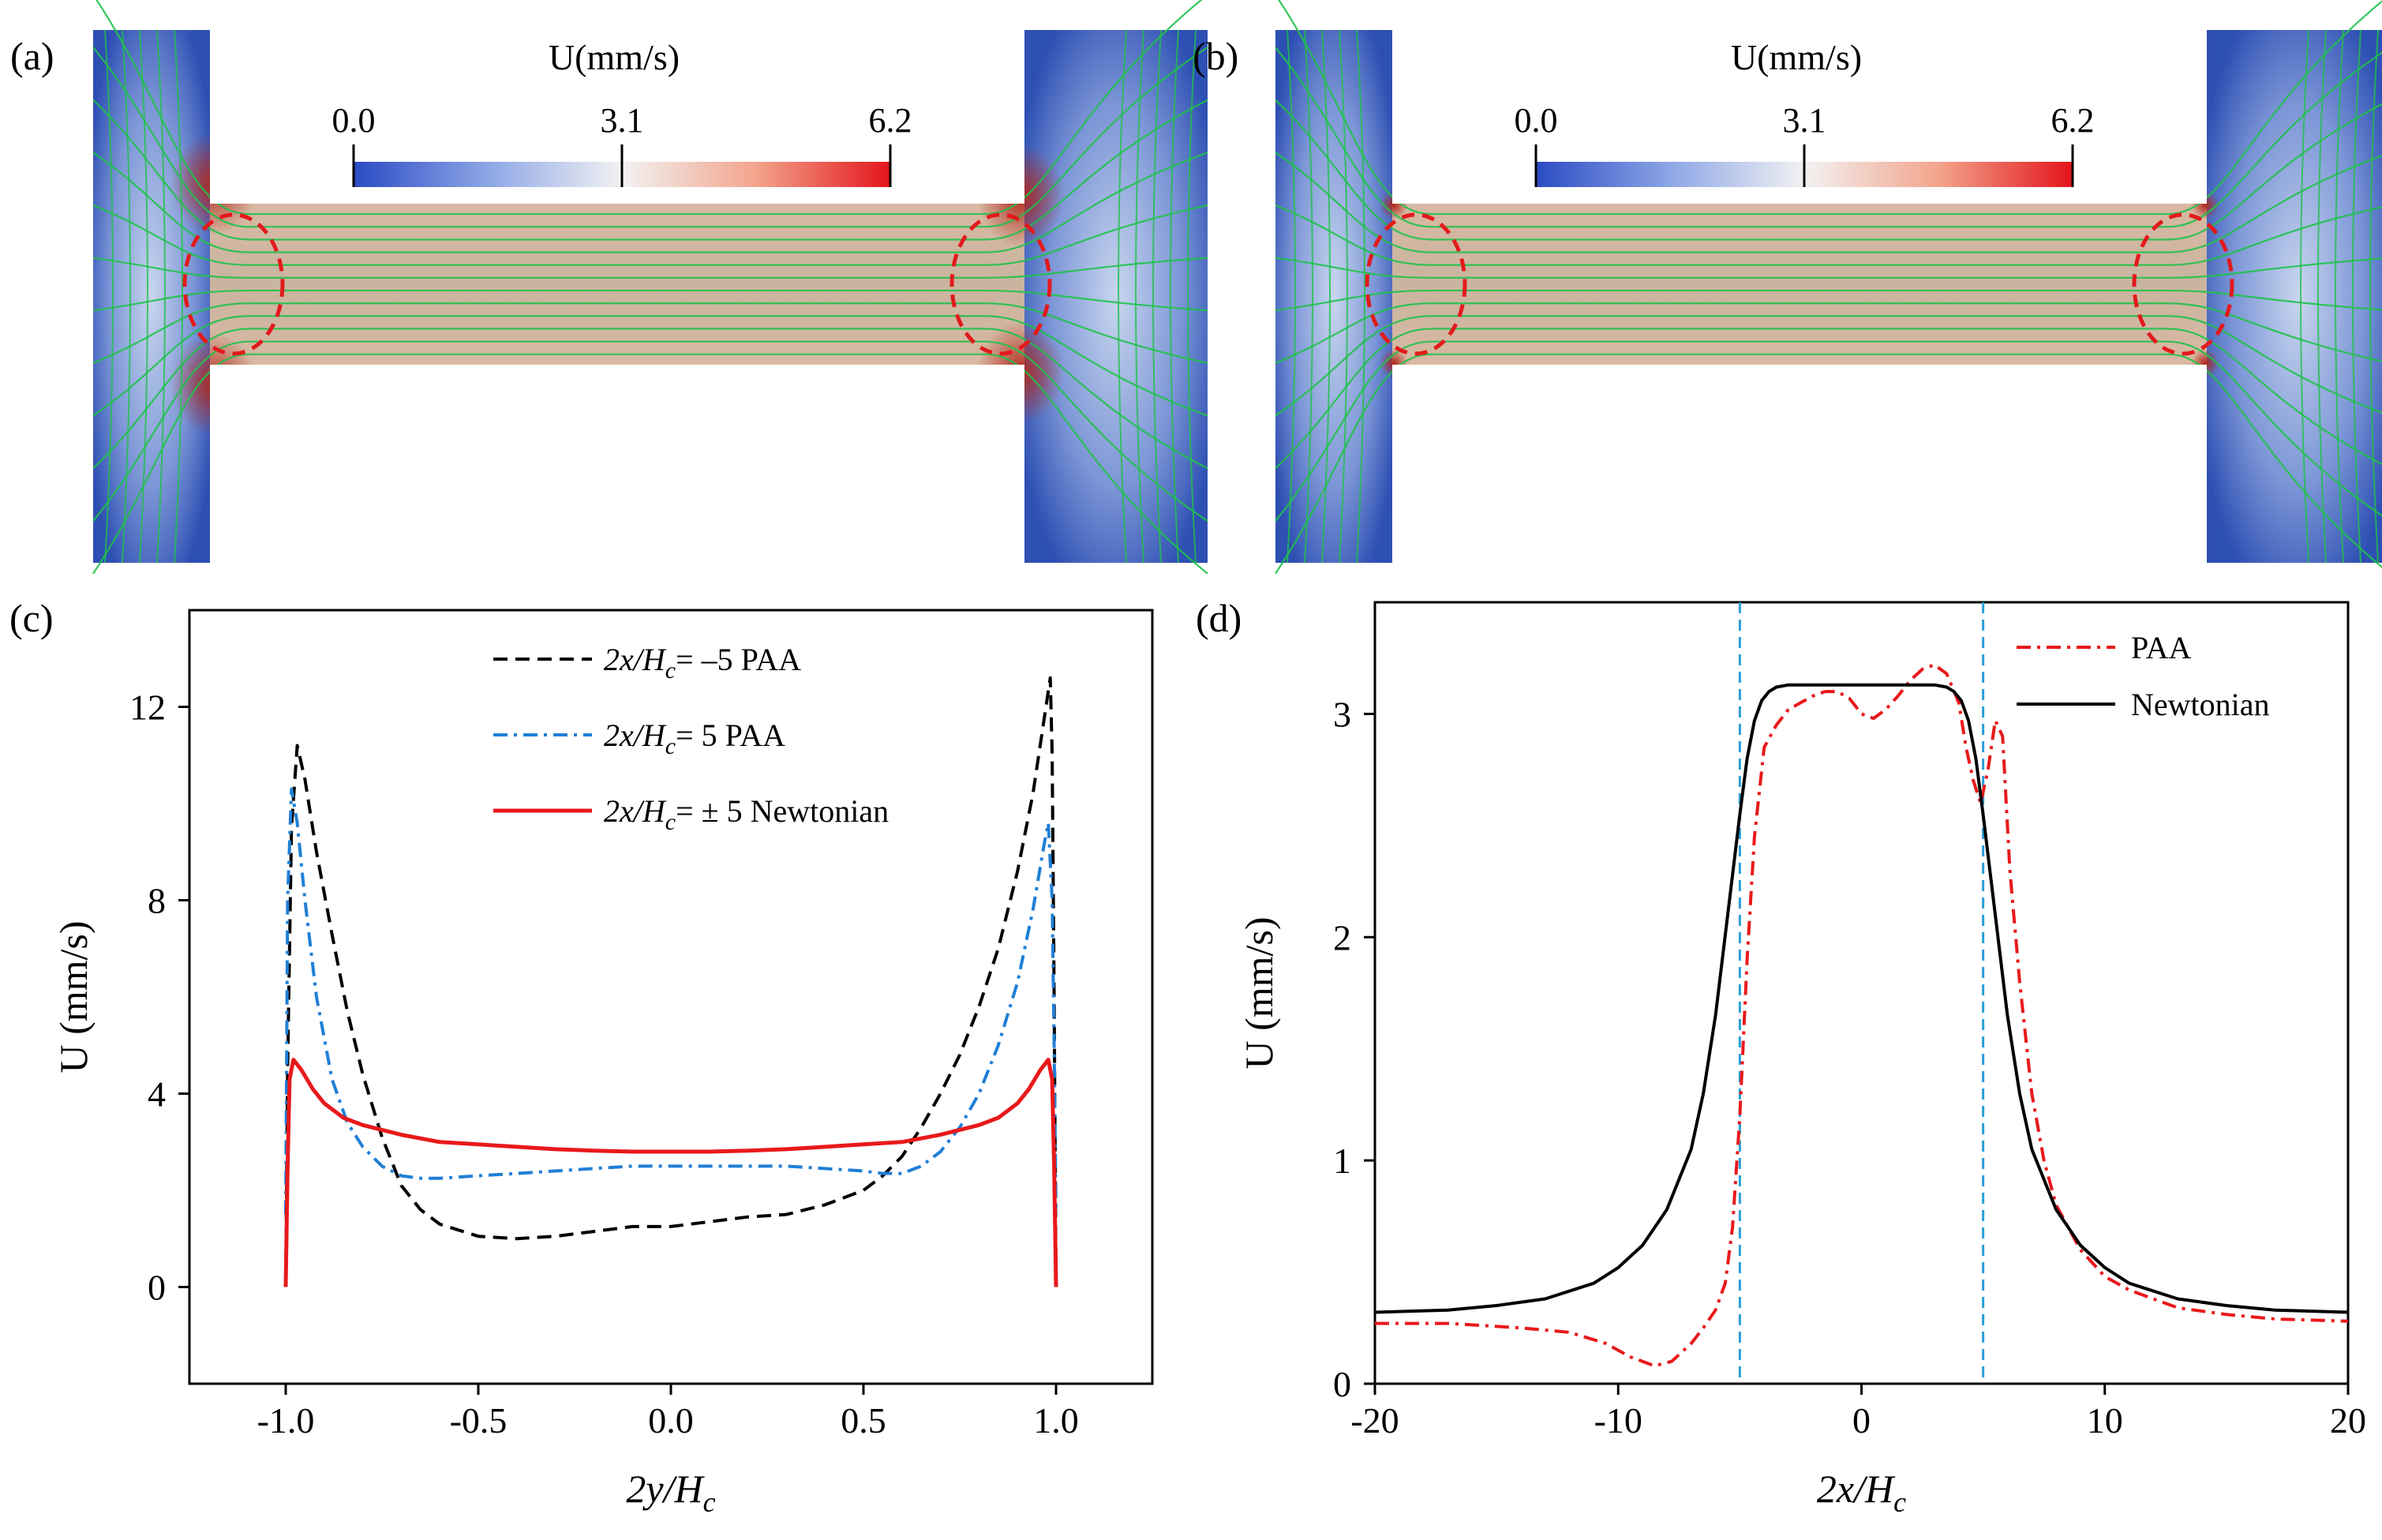 The image size is (2382, 1540). Describe the element at coordinates (157, 1094) in the screenshot. I see `y-tick-label: 4` at that location.